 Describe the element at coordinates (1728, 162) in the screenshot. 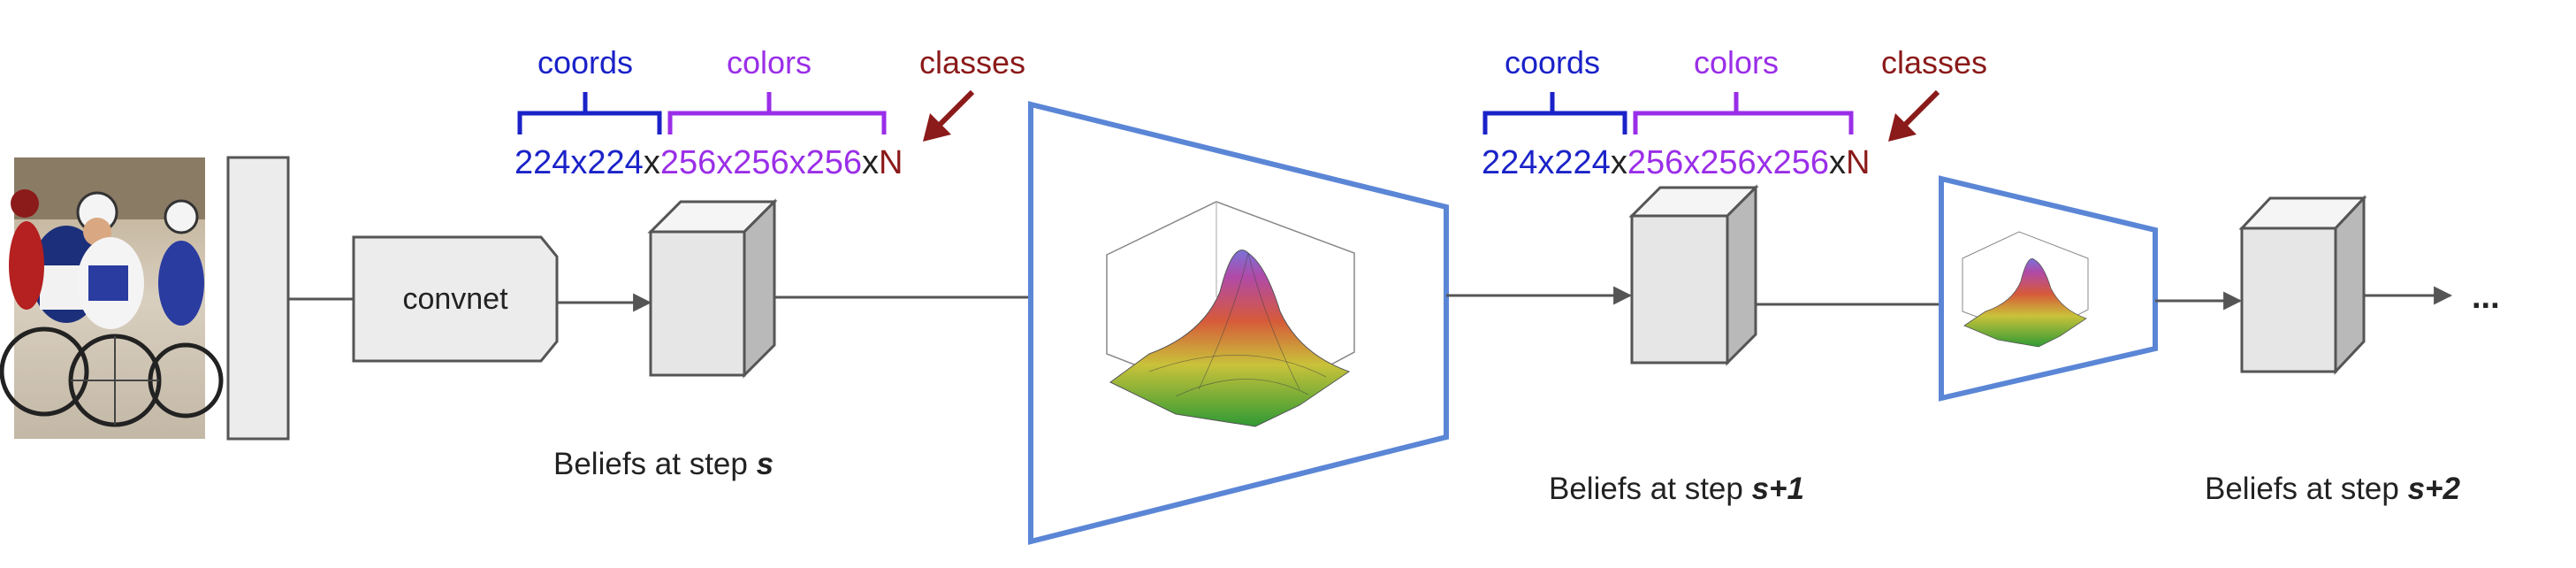

I see `stage2-dims-colors: 256x256x256` at that location.